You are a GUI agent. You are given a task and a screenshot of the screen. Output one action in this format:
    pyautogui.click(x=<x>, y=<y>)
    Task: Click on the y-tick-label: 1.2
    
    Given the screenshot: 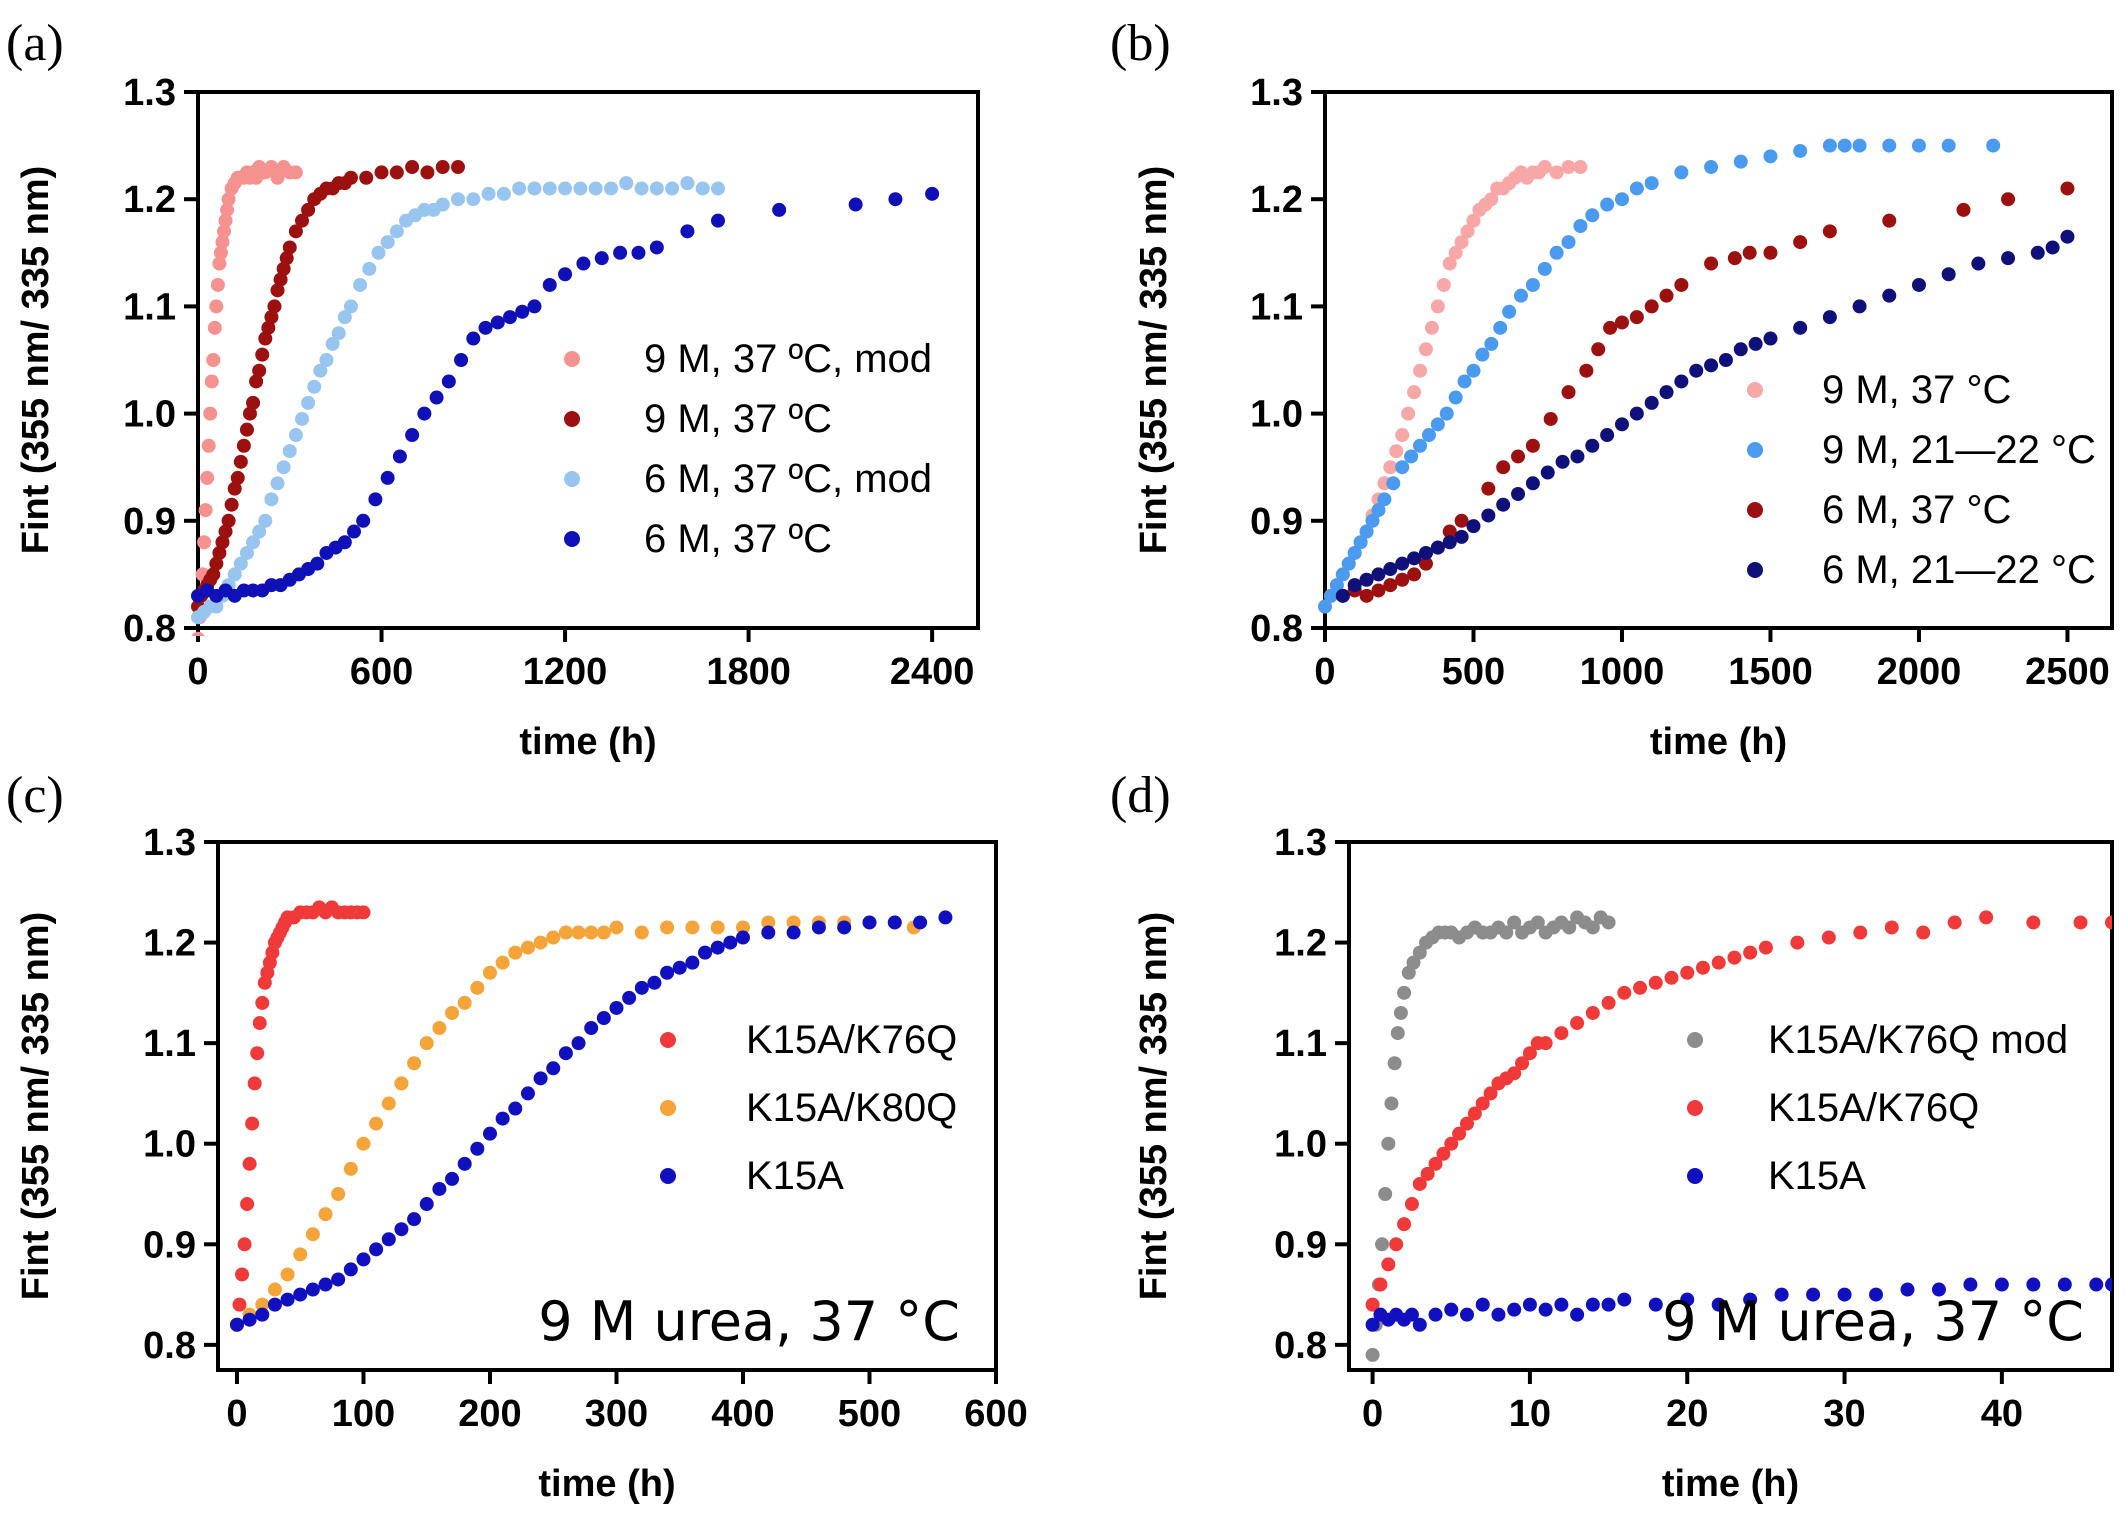 What is the action you would take?
    pyautogui.click(x=1276, y=200)
    